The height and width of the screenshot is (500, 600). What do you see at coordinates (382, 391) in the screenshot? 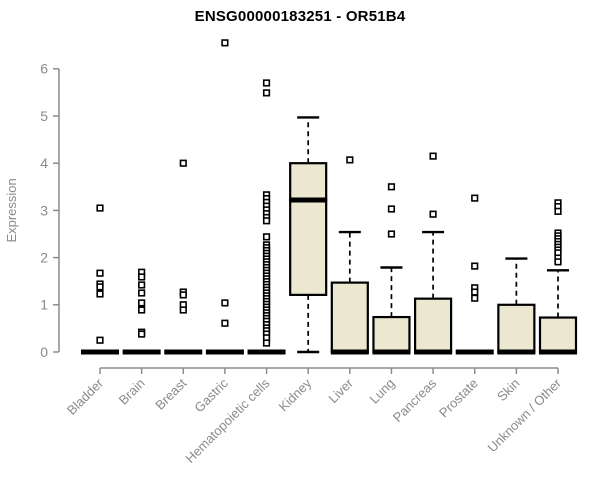
I see `x-tick-label: Lung` at bounding box center [382, 391].